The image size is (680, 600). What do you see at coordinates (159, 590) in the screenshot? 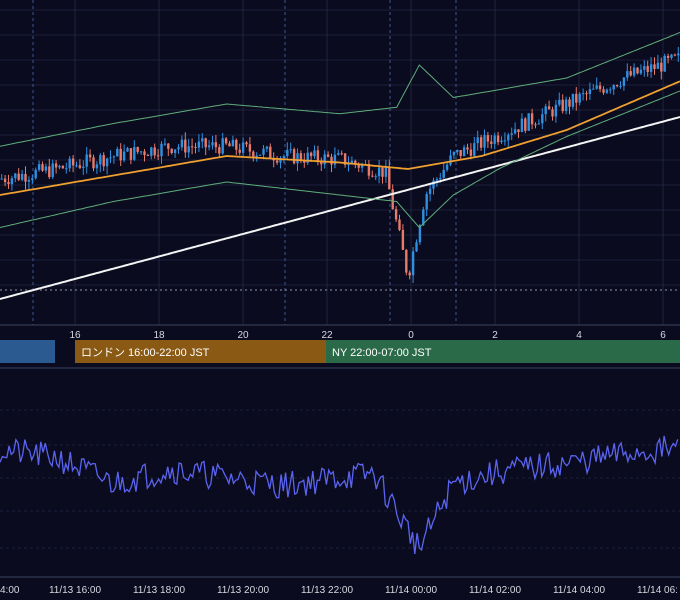
I see `time-tick-label: 11/13 18:00` at bounding box center [159, 590].